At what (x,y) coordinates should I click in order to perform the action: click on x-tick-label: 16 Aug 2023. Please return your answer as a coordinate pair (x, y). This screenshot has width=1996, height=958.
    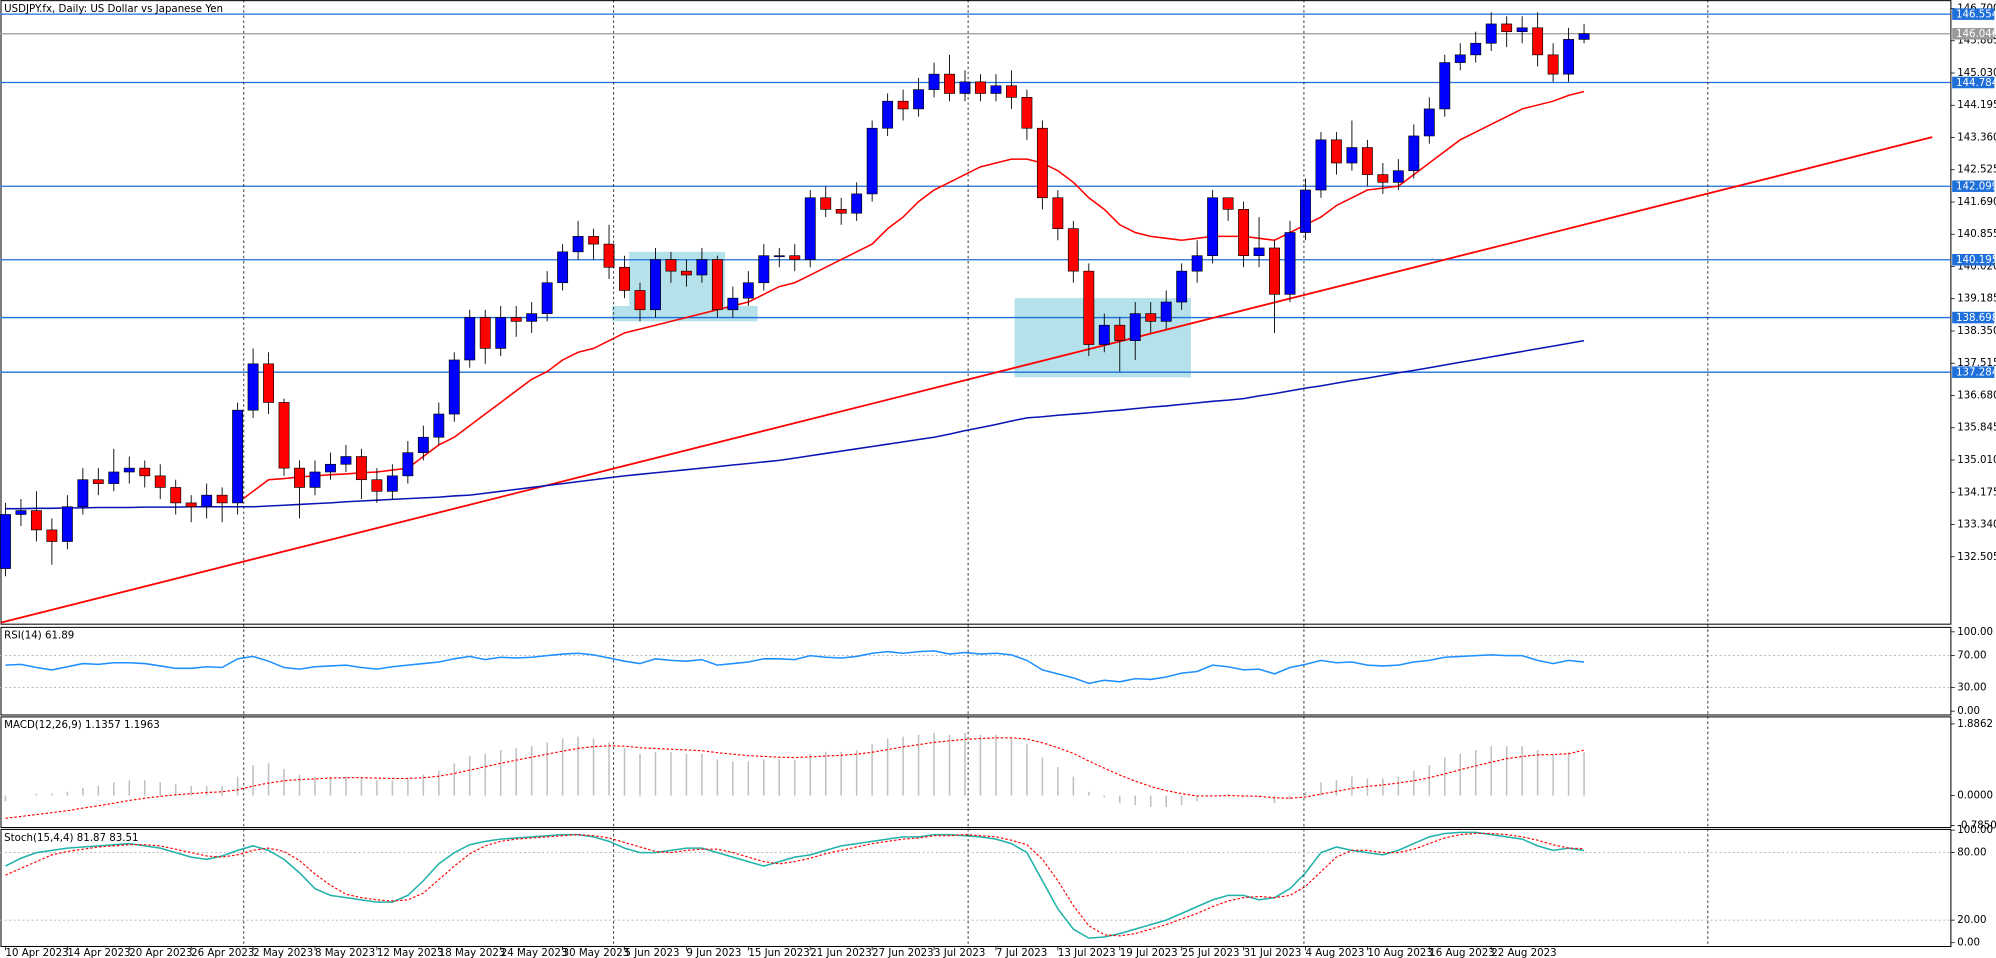
    Looking at the image, I should click on (1461, 953).